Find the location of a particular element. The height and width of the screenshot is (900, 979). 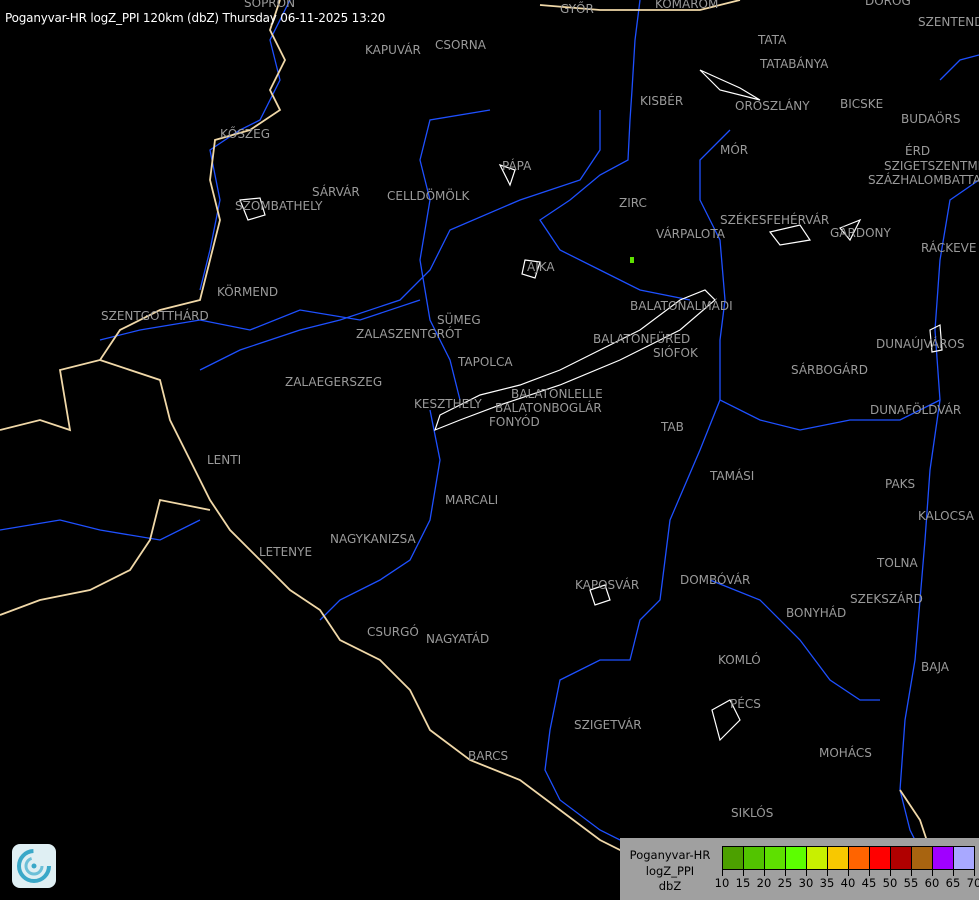

city-label: TAMÁSI is located at coordinates (732, 476).